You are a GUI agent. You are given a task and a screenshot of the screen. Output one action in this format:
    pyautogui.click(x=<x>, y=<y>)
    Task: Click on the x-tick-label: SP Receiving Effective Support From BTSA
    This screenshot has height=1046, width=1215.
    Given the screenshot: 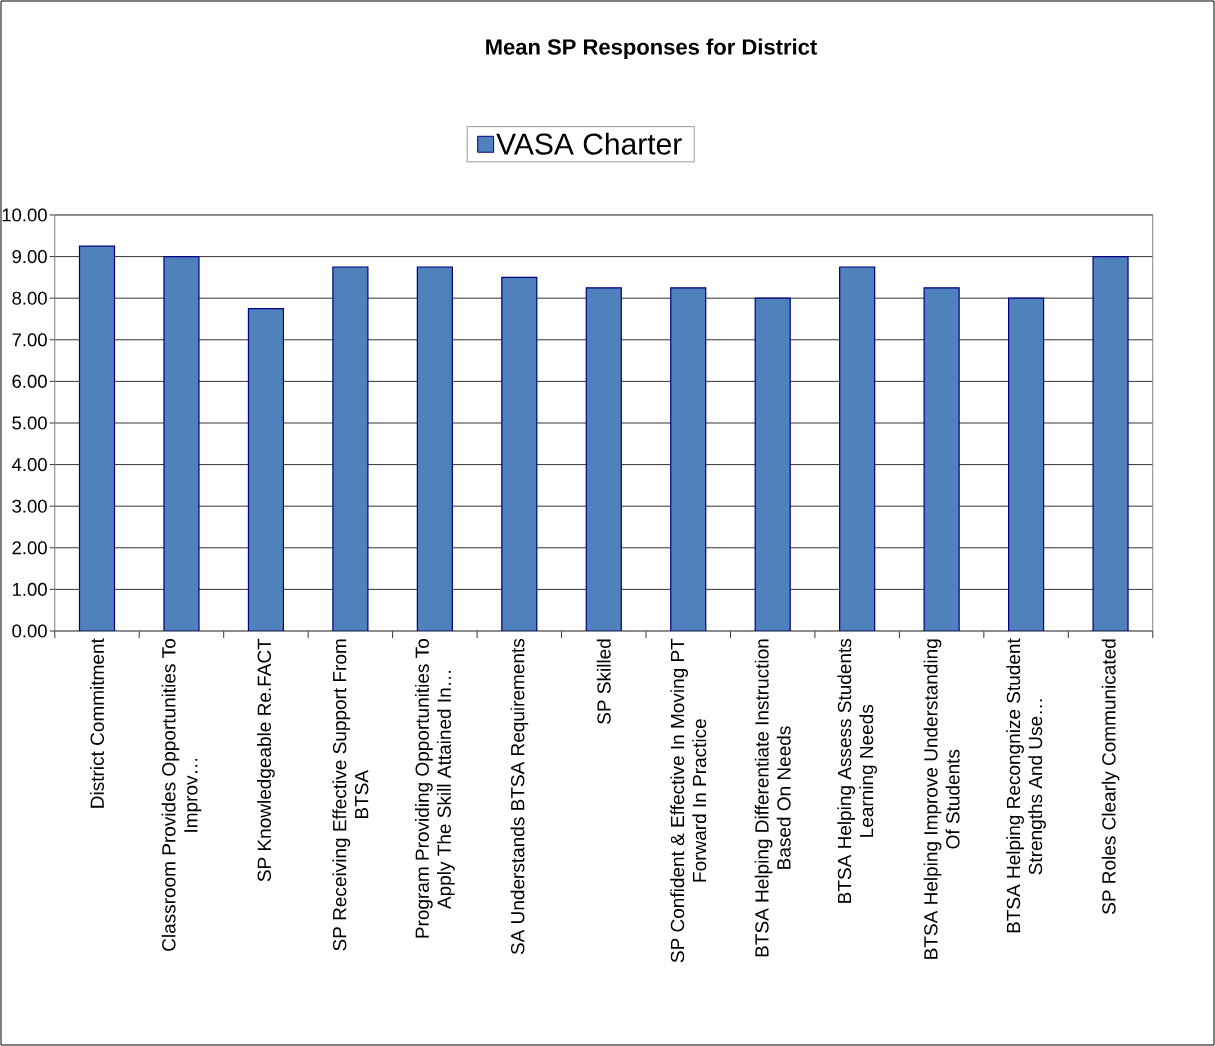 What is the action you would take?
    pyautogui.click(x=350, y=795)
    